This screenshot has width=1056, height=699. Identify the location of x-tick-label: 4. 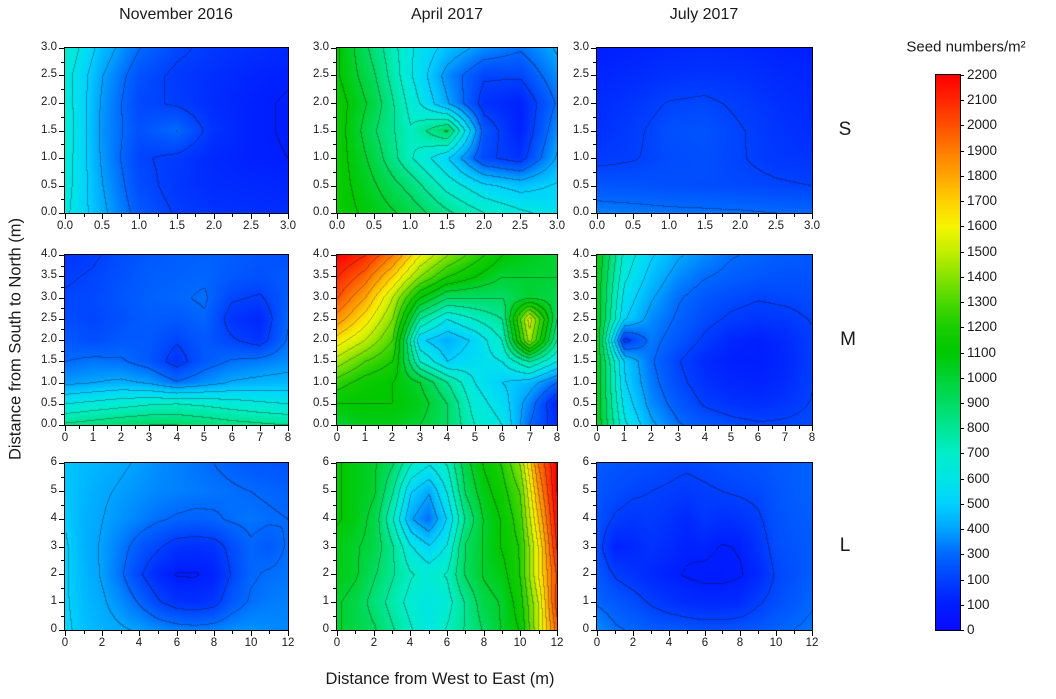
(177, 438).